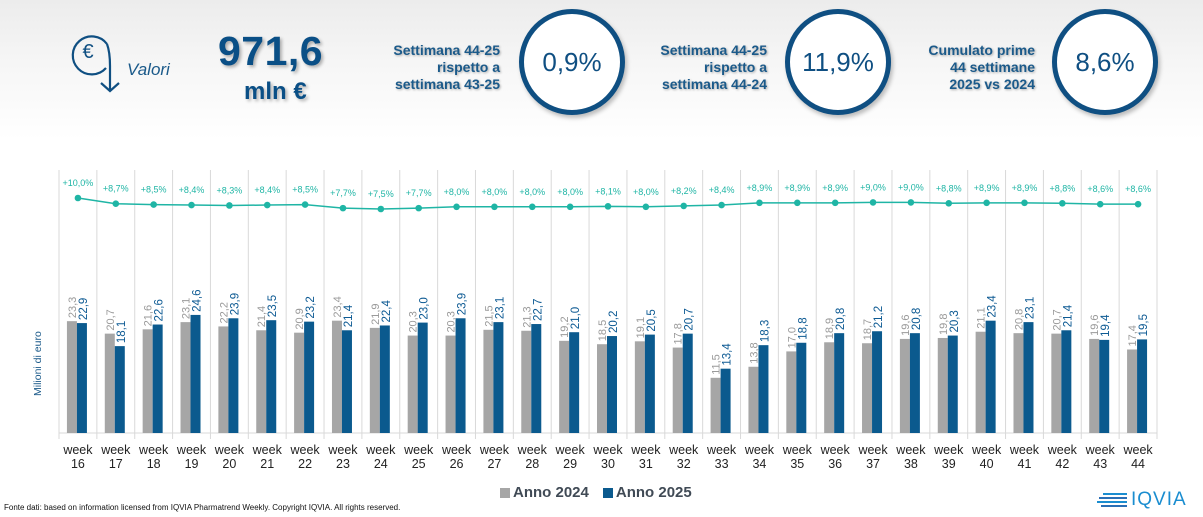 The width and height of the screenshot is (1203, 517). What do you see at coordinates (532, 464) in the screenshot?
I see `x-tick-label: 28` at bounding box center [532, 464].